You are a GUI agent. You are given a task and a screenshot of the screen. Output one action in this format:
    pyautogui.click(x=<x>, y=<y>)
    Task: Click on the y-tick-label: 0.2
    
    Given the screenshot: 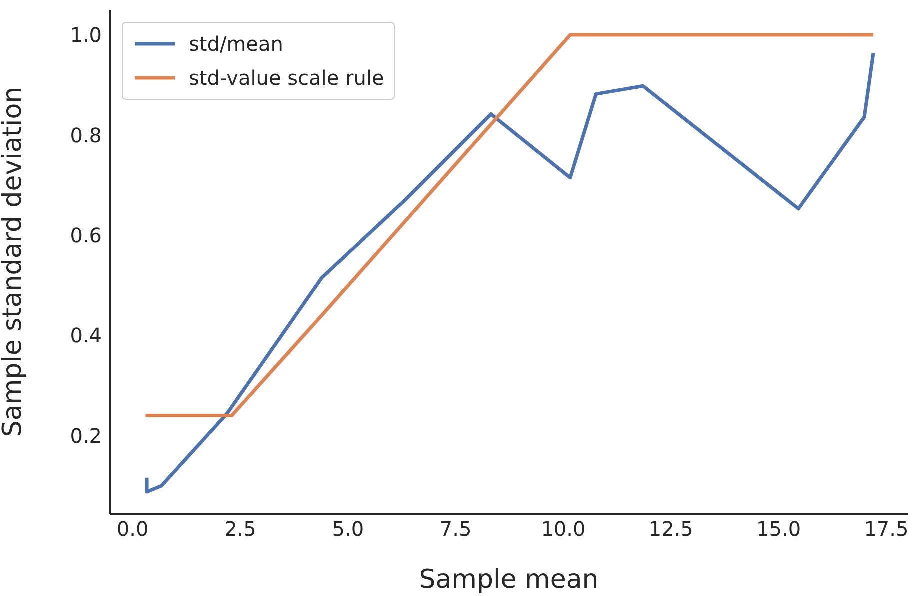 What is the action you would take?
    pyautogui.click(x=86, y=436)
    